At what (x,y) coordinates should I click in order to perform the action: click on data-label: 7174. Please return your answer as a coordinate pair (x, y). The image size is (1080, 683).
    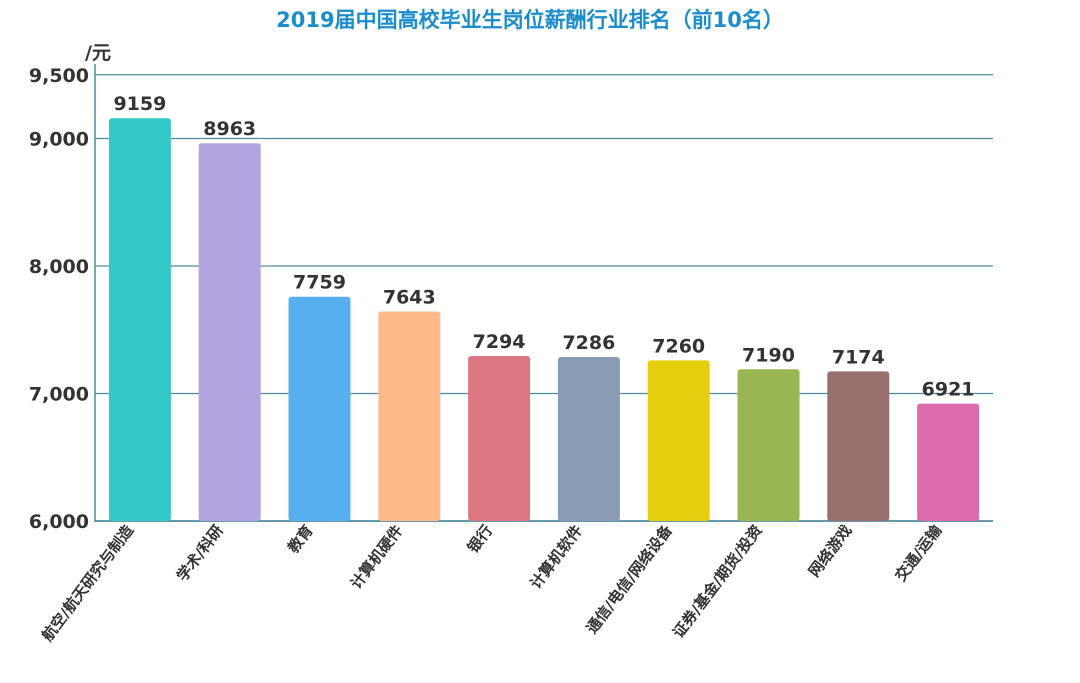
    Looking at the image, I should click on (858, 357).